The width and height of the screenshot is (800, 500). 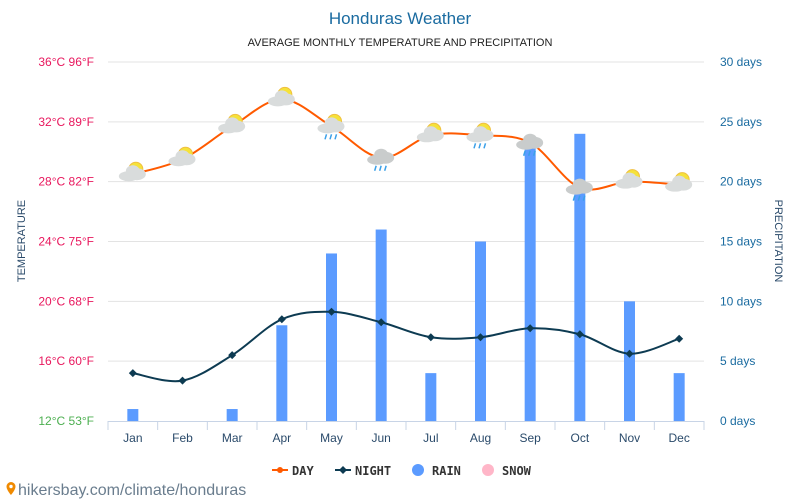 What do you see at coordinates (373, 471) in the screenshot?
I see `legend-label: NIGHT` at bounding box center [373, 471].